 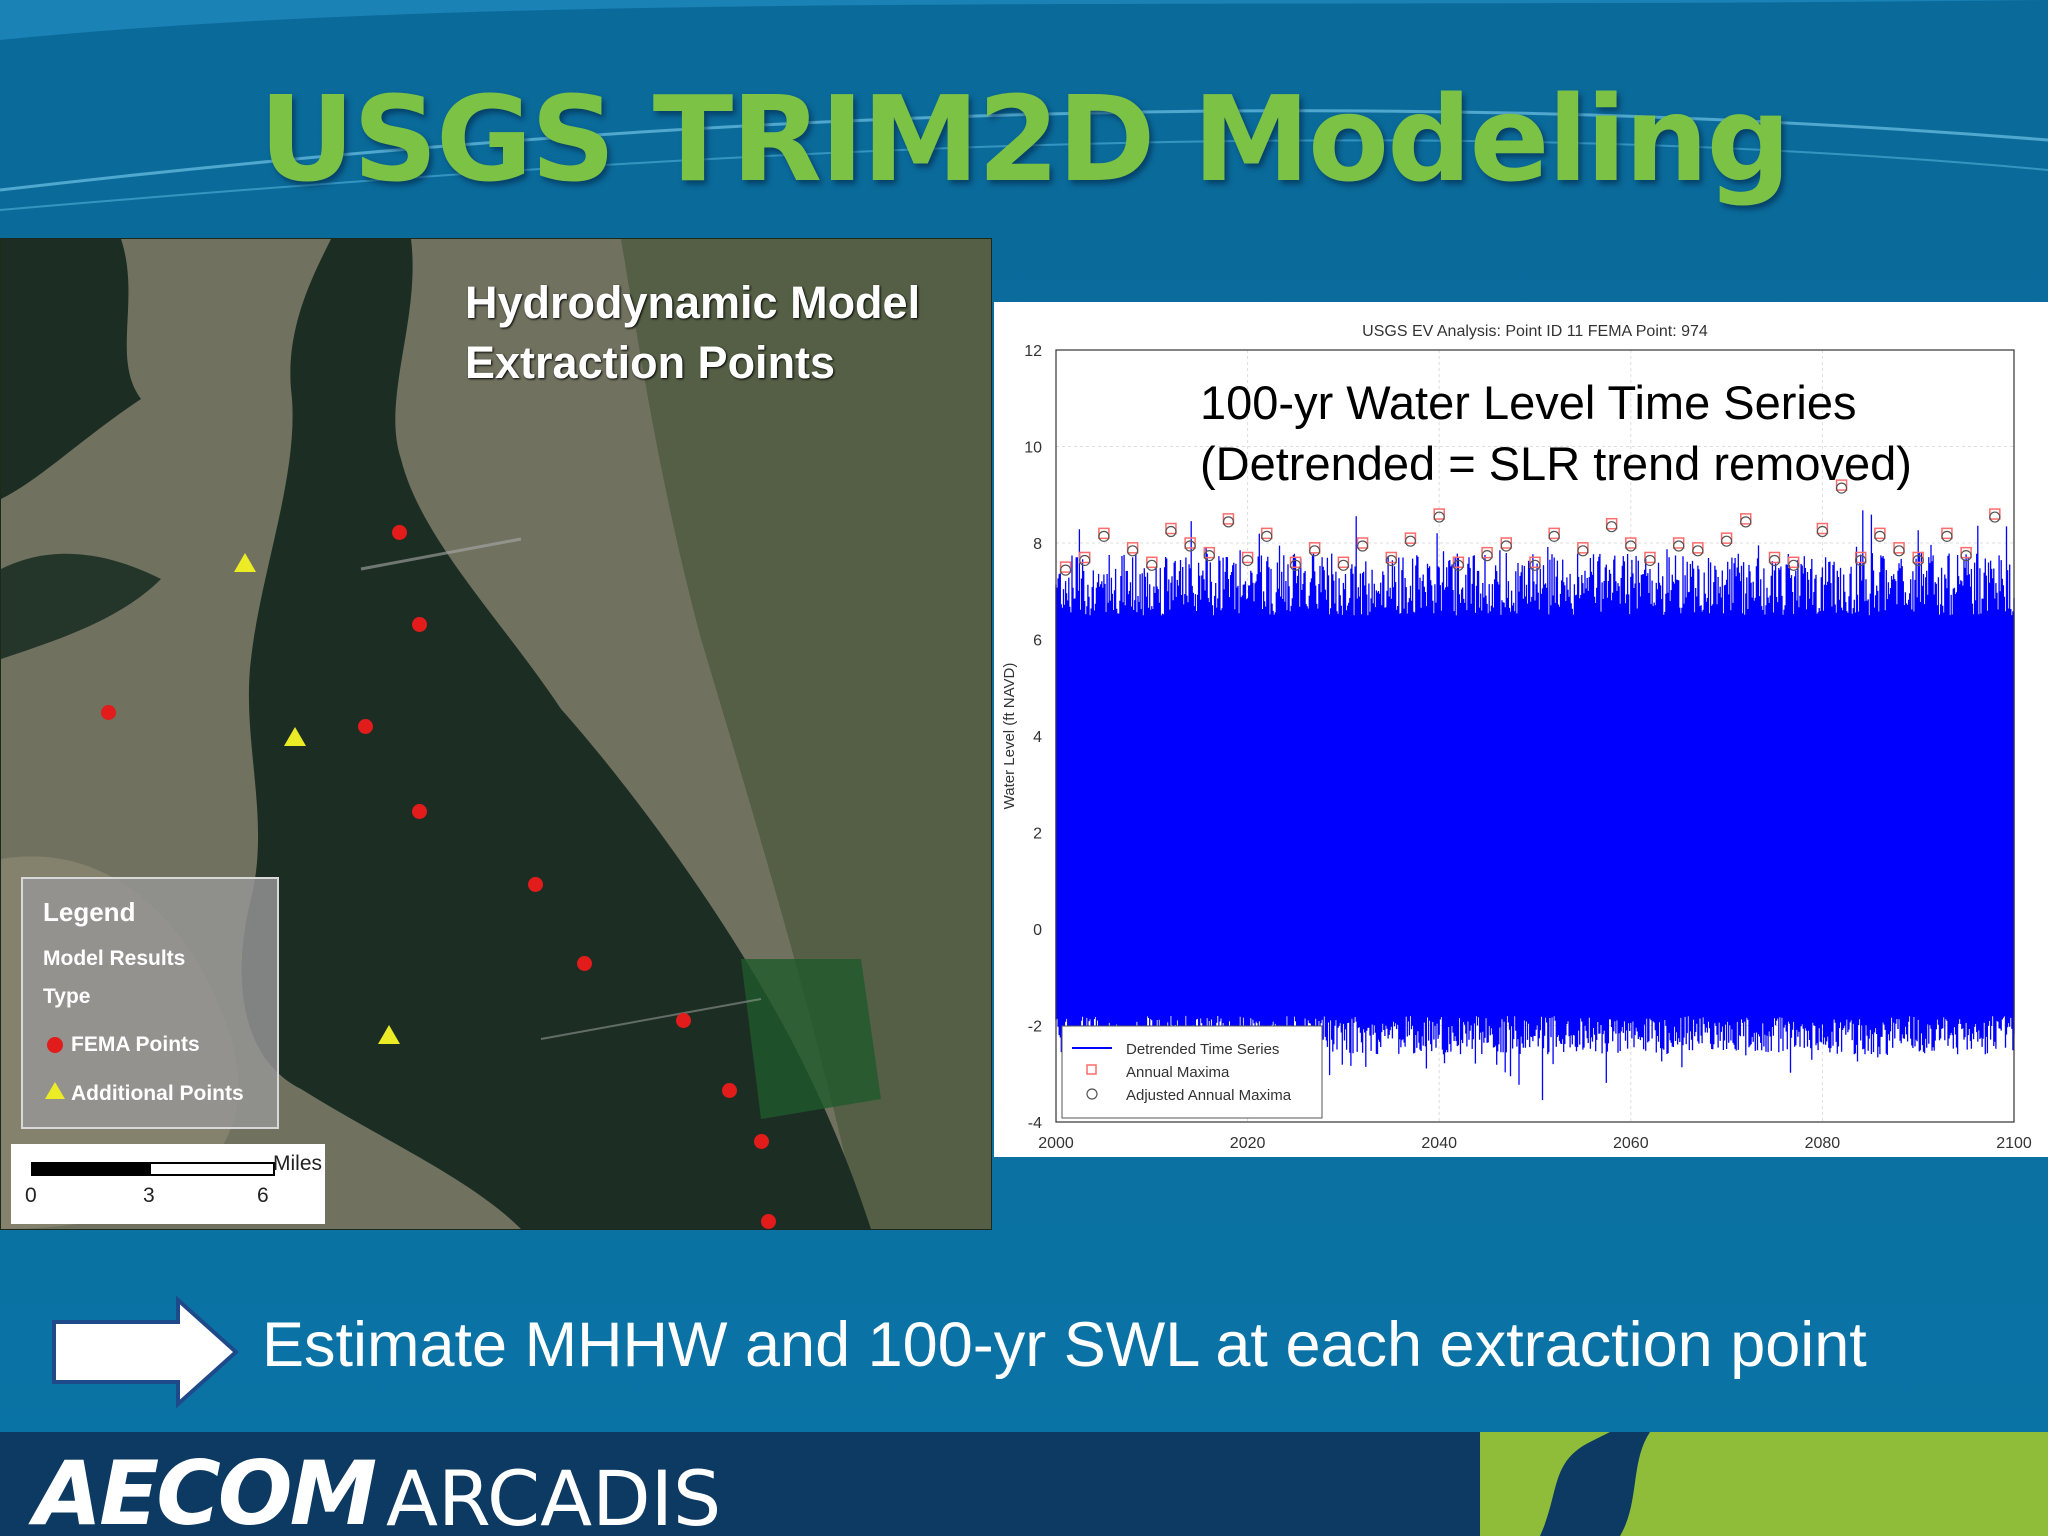 What do you see at coordinates (55, 1090) in the screenshot?
I see `additional-point-icon` at bounding box center [55, 1090].